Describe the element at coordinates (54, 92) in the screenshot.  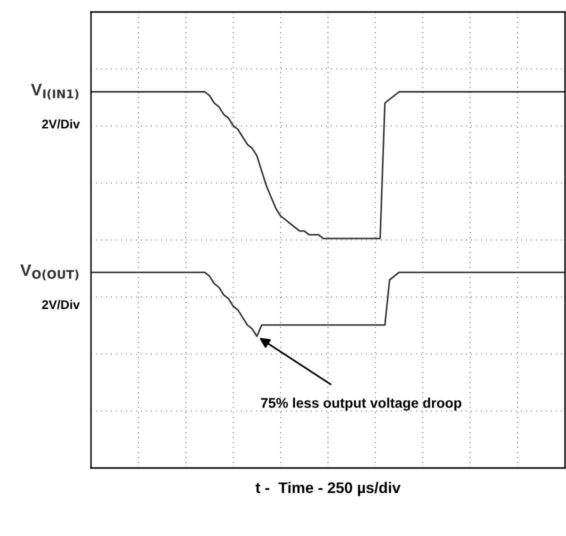
I see `series-label: V$_{I(IN1)}$` at that location.